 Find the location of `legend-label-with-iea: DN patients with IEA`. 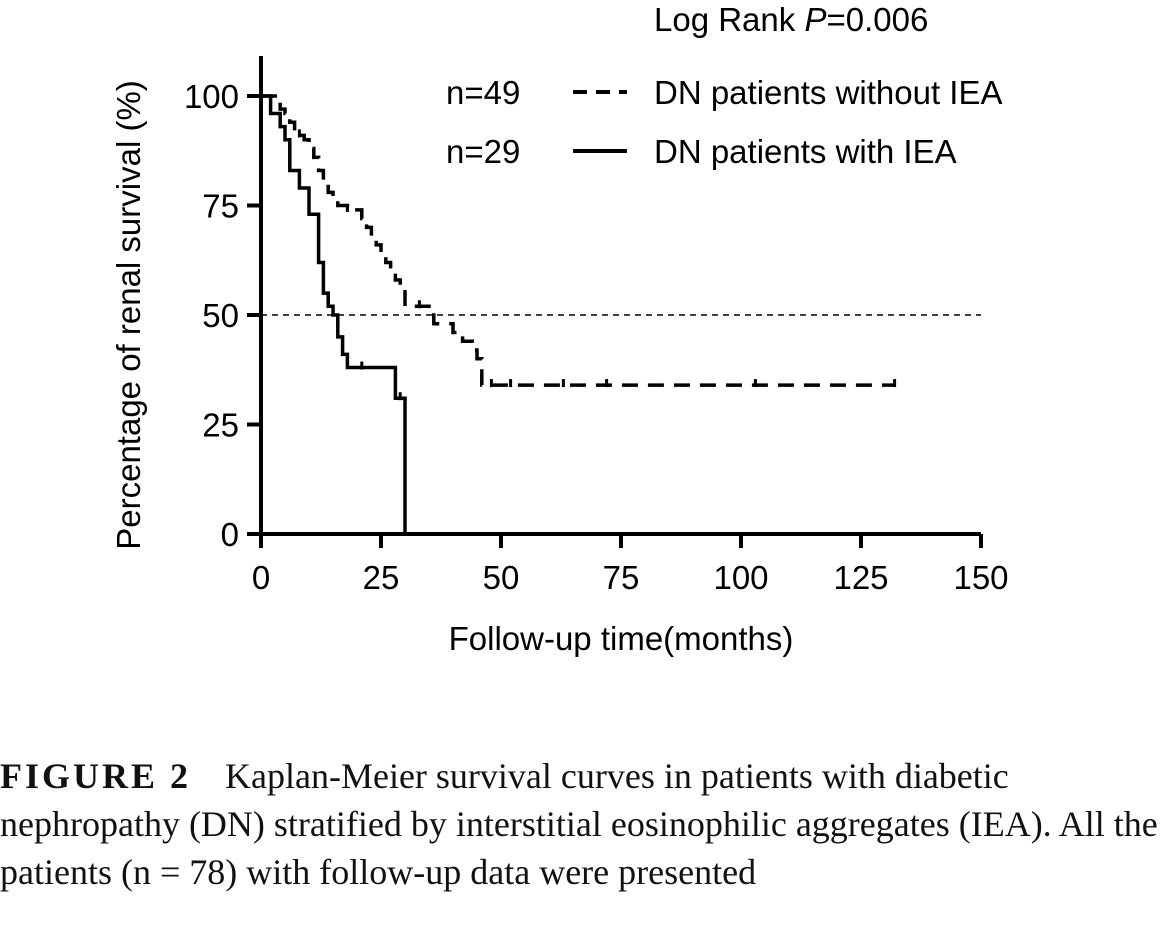

legend-label-with-iea: DN patients with IEA is located at coordinates (805, 151).